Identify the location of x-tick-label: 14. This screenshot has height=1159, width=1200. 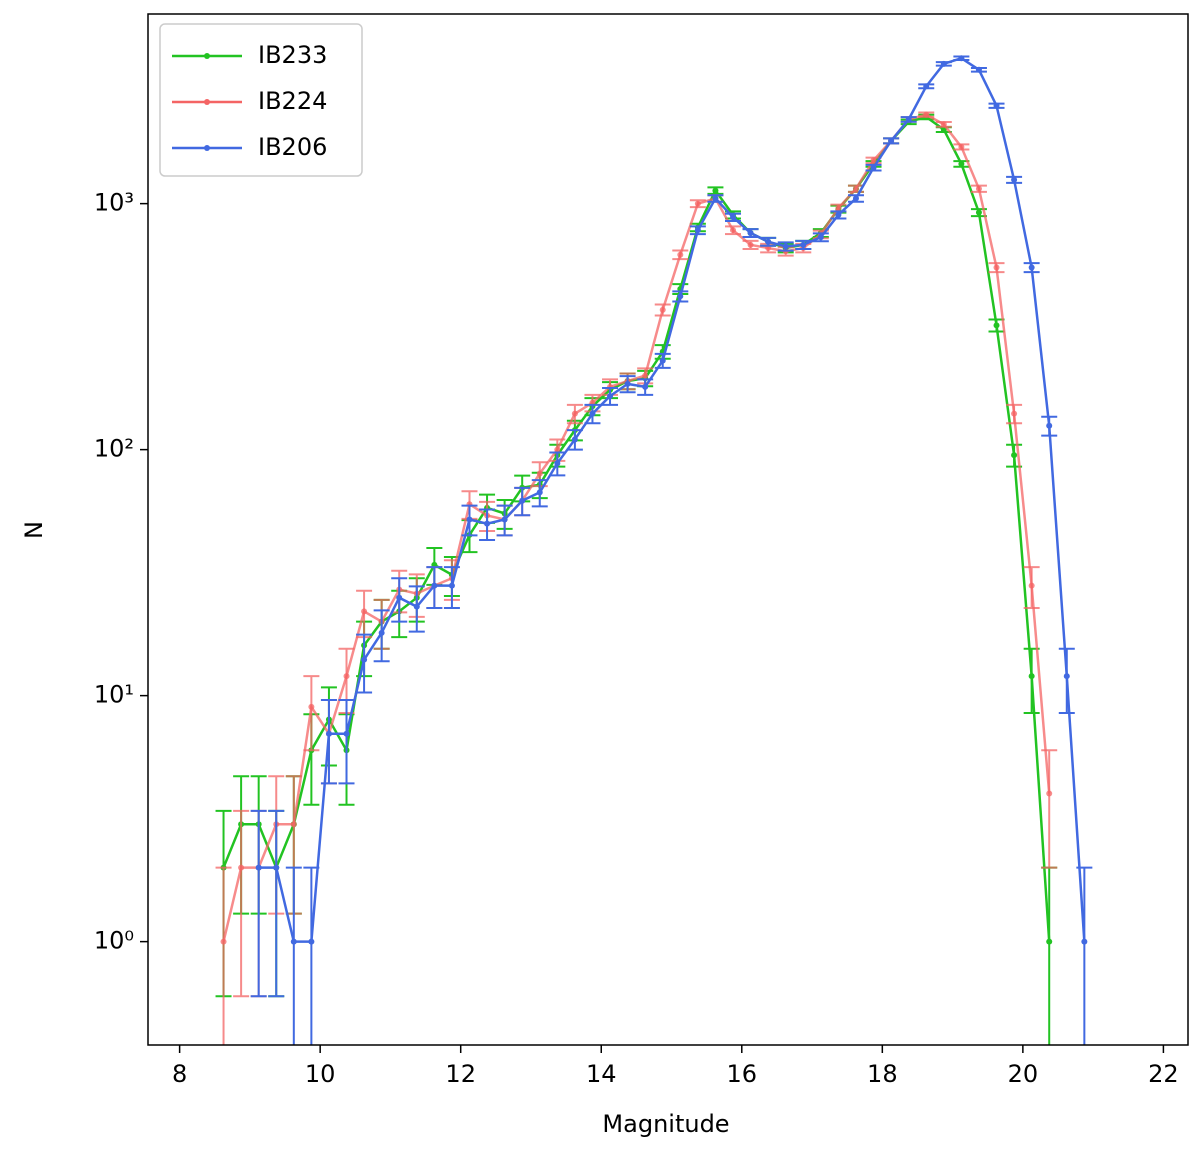
(601, 1074).